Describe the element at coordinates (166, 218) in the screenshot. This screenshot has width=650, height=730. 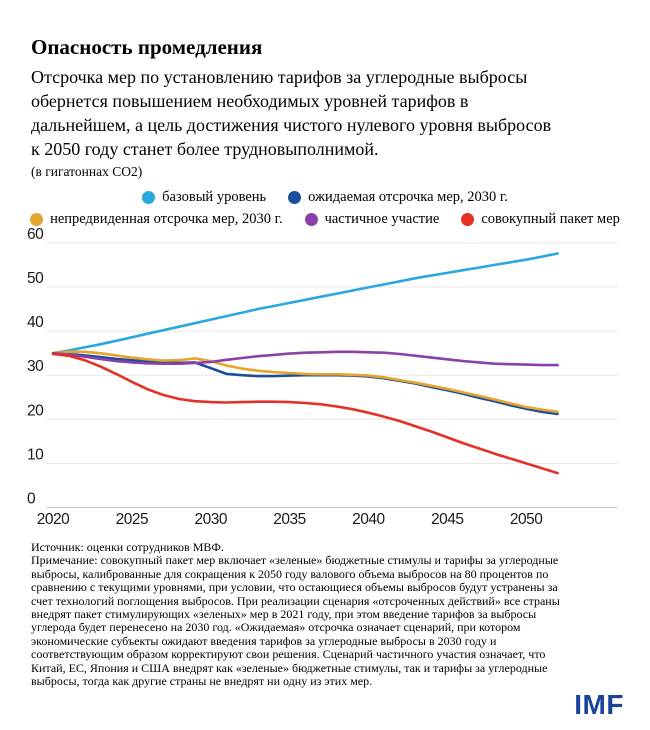
I see `legend-item-label: непредвиденная отсрочка мер, 2030 г.` at that location.